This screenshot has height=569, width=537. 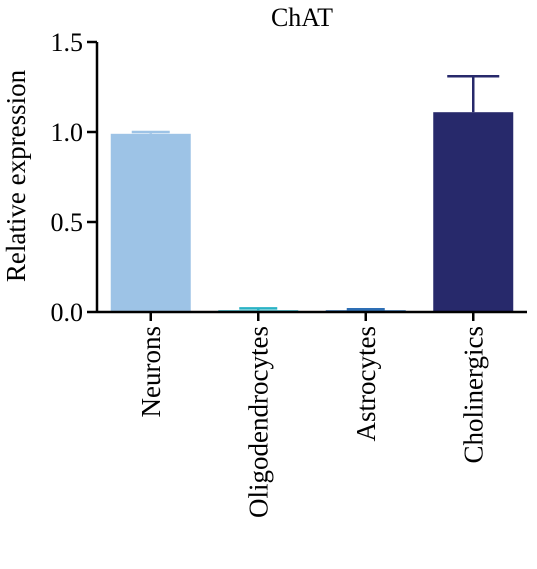 What do you see at coordinates (258, 422) in the screenshot?
I see `x-tick-label-oligodendrocytes: Oligodendrocytes` at bounding box center [258, 422].